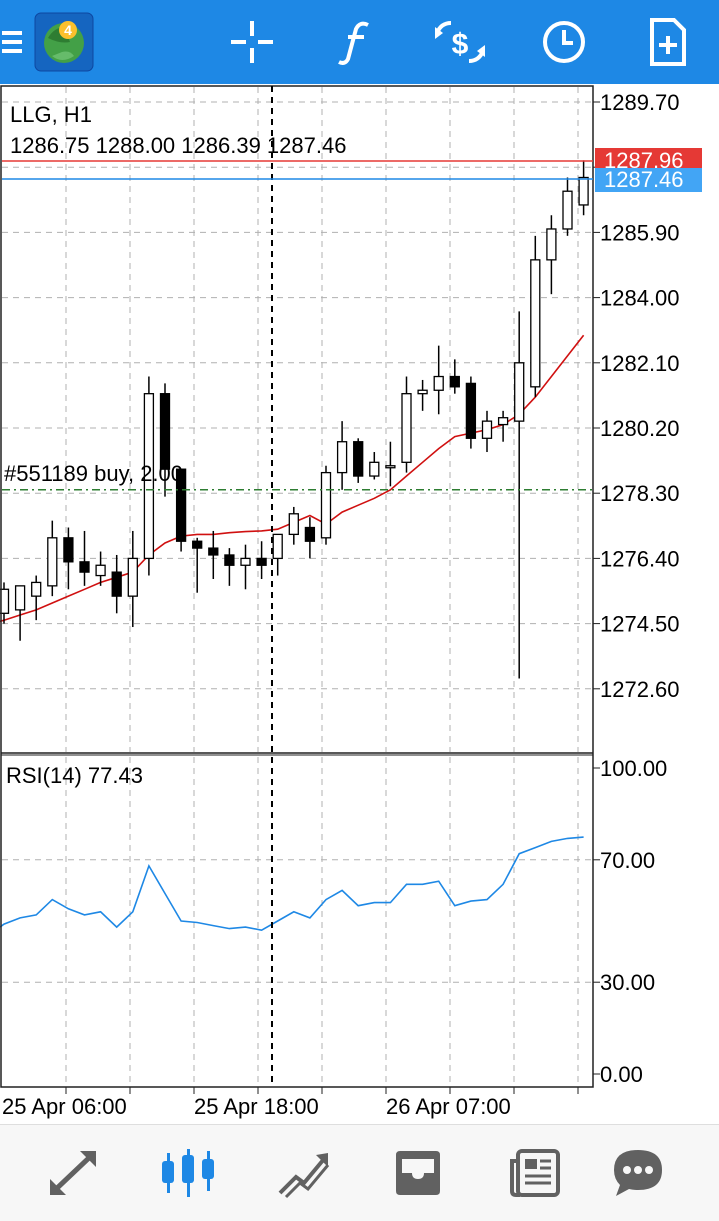 The height and width of the screenshot is (1221, 719). Describe the element at coordinates (252, 42) in the screenshot. I see `crosshair-icon` at that location.